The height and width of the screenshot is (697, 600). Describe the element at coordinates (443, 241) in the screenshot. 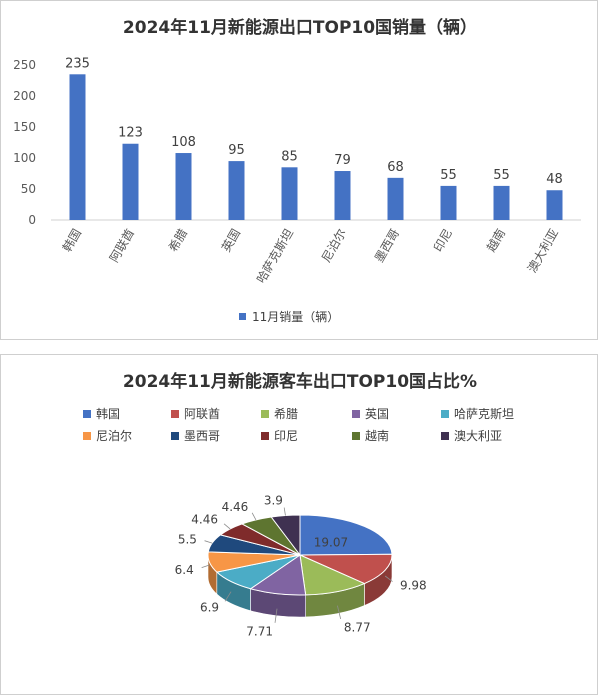

I see `x-tick-label: 印尼` at that location.